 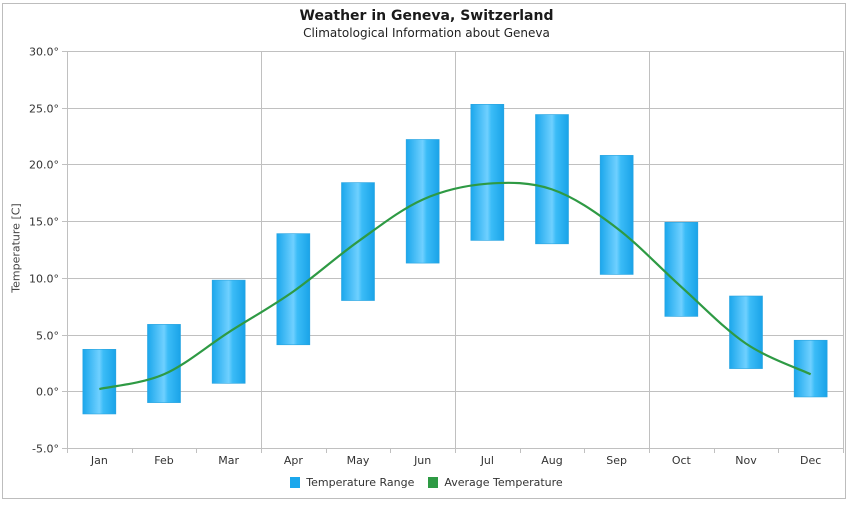 What do you see at coordinates (295, 482) in the screenshot?
I see `legend-swatch-temperature-range` at bounding box center [295, 482].